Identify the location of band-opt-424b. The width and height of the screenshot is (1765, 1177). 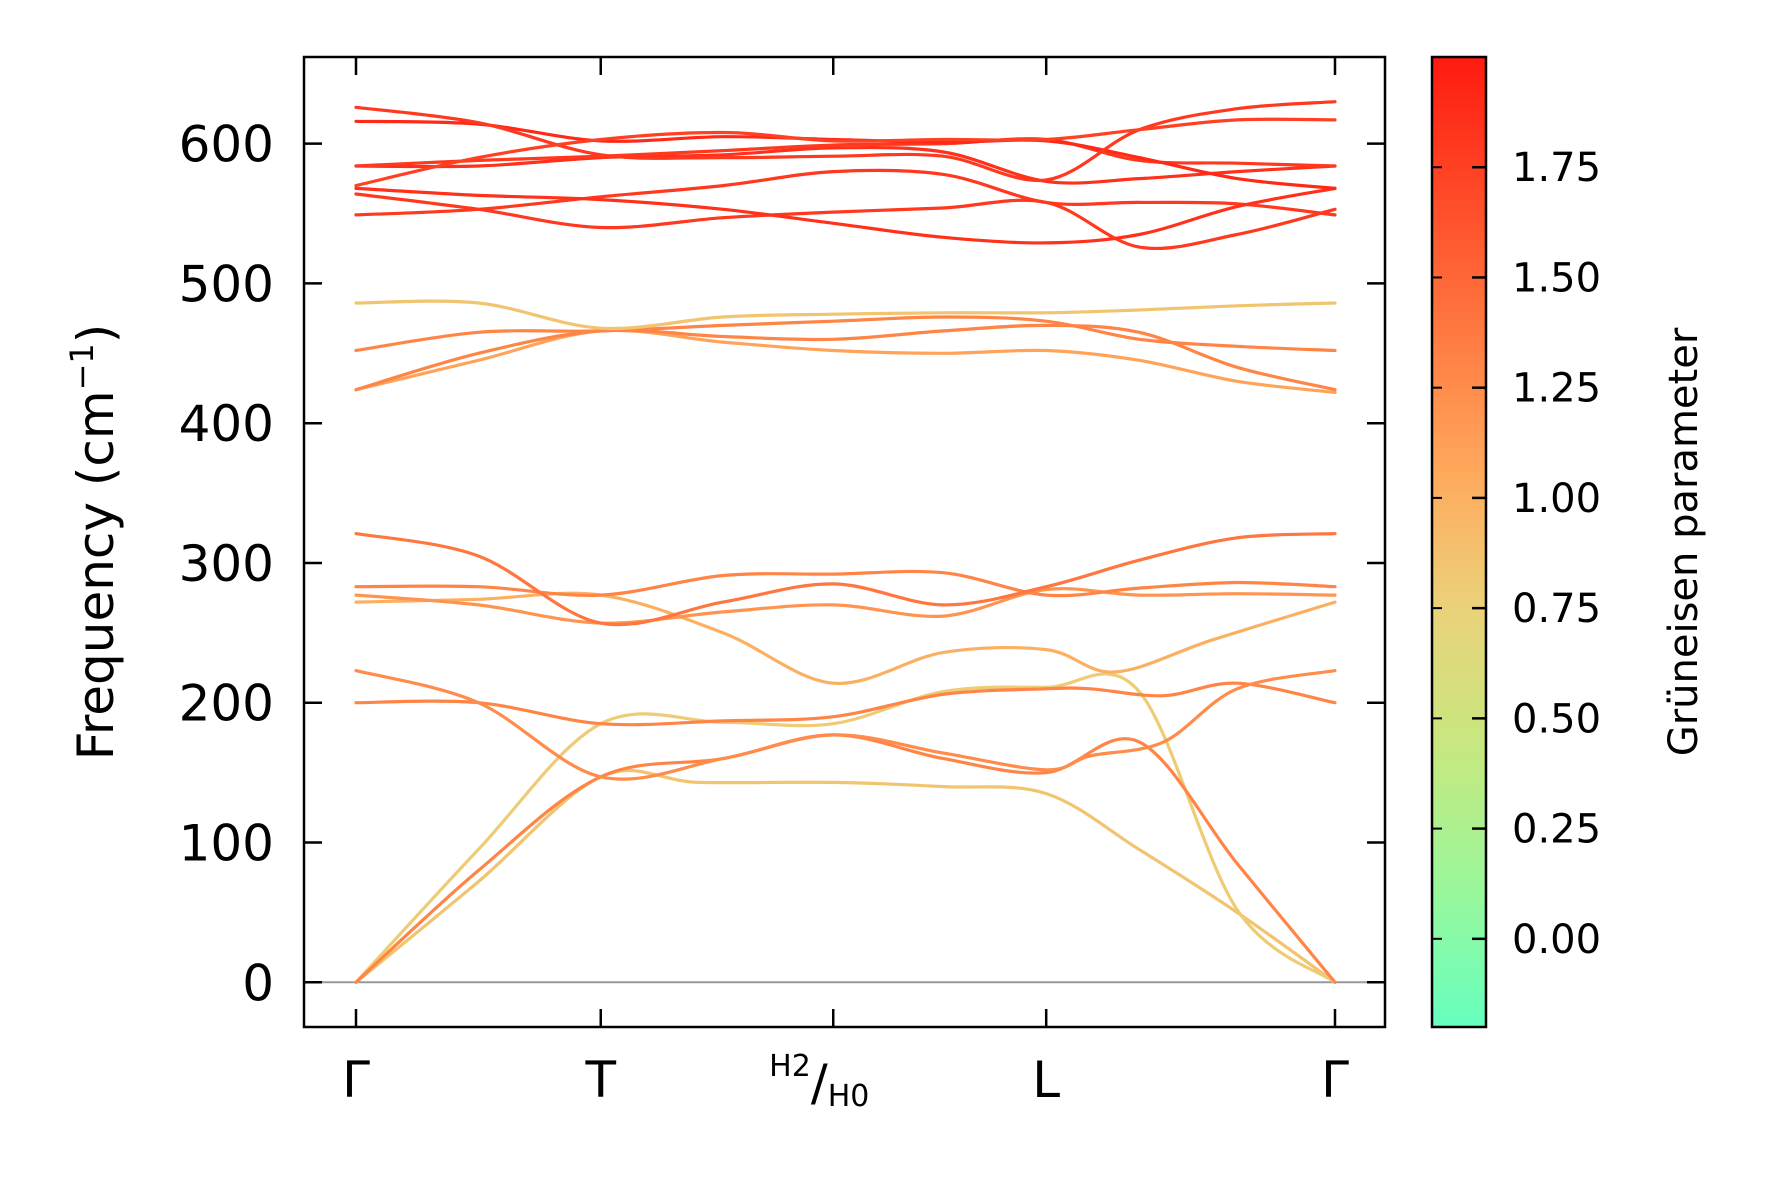
(845, 357).